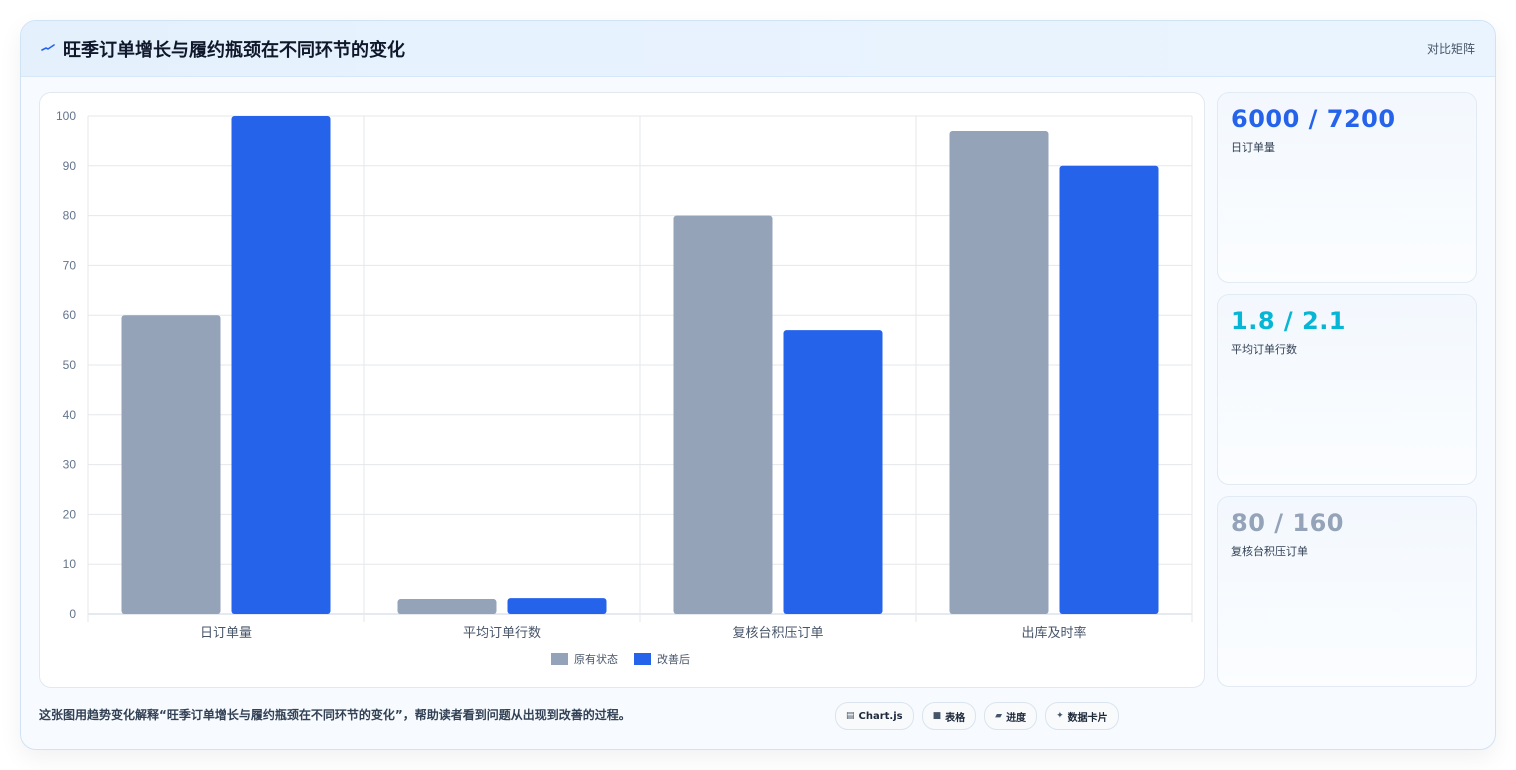  Describe the element at coordinates (1087, 718) in the screenshot. I see `tag-label: 数据卡片` at that location.